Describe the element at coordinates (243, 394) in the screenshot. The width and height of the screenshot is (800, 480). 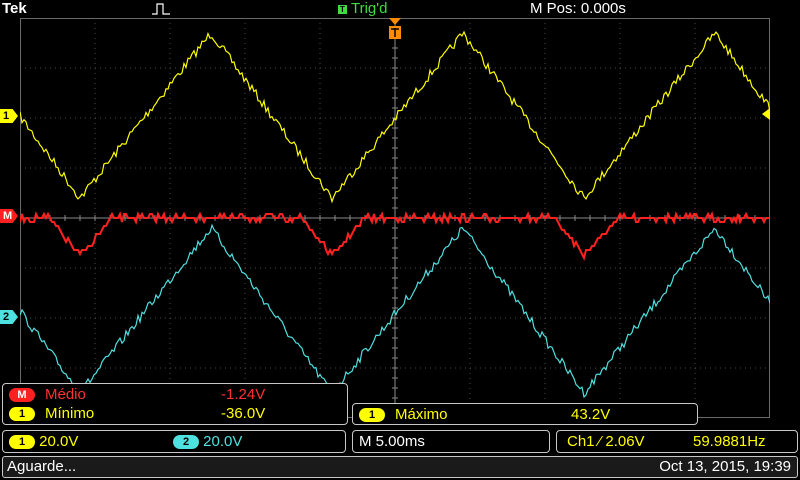
I see `measurement-value: -1.24V` at that location.